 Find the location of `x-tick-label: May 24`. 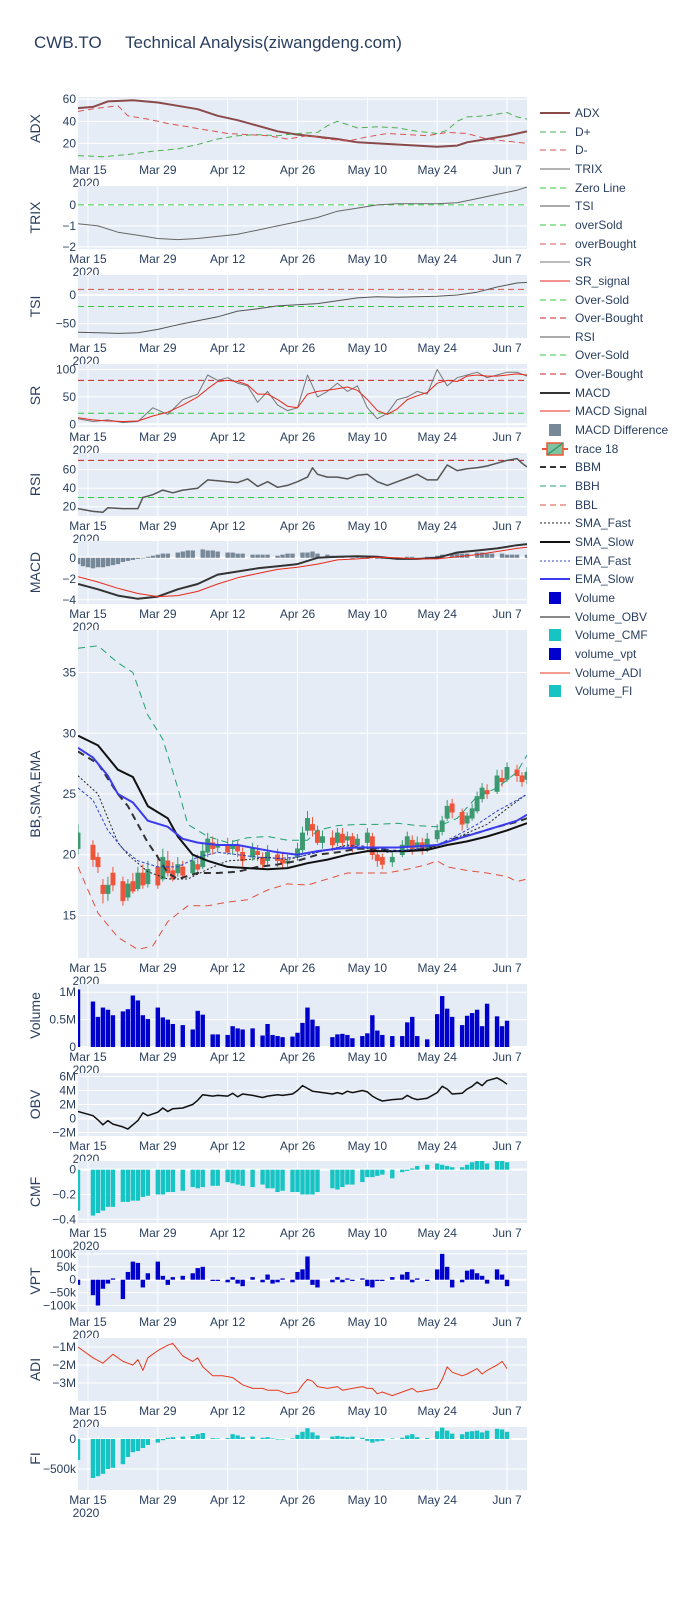

x-tick-label: May 24 is located at coordinates (438, 614).